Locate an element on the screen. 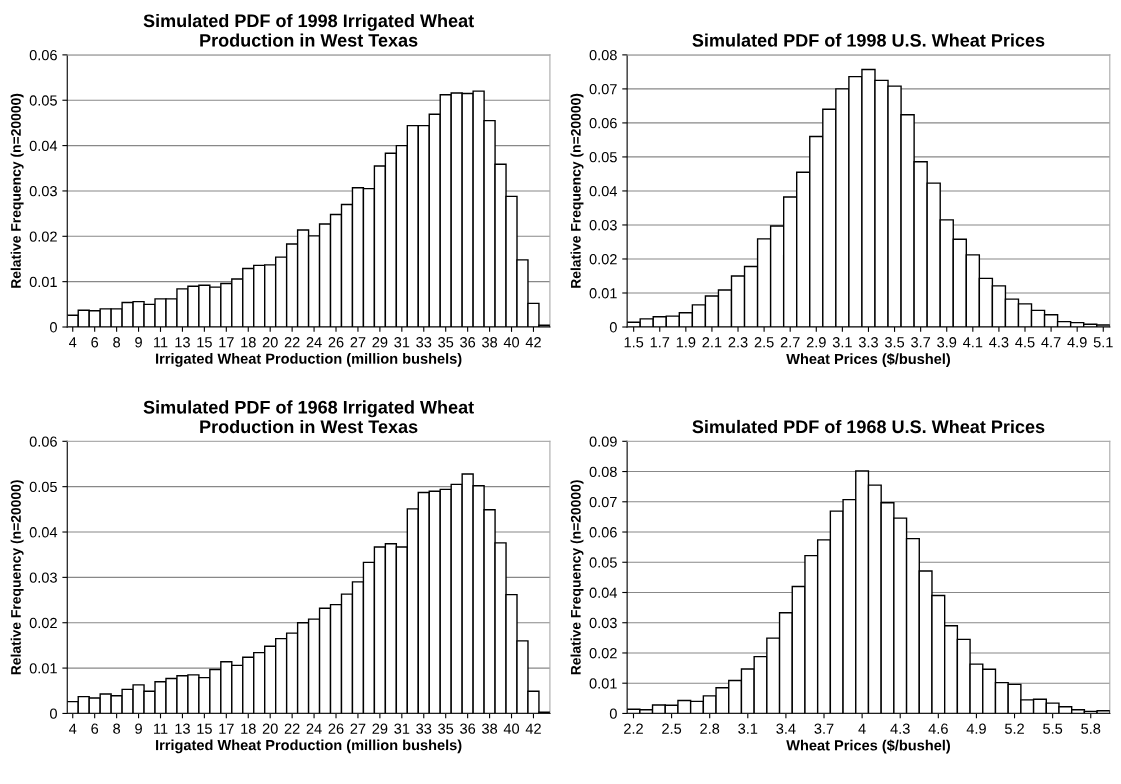  y-tick-label: 0.09 is located at coordinates (603, 441).